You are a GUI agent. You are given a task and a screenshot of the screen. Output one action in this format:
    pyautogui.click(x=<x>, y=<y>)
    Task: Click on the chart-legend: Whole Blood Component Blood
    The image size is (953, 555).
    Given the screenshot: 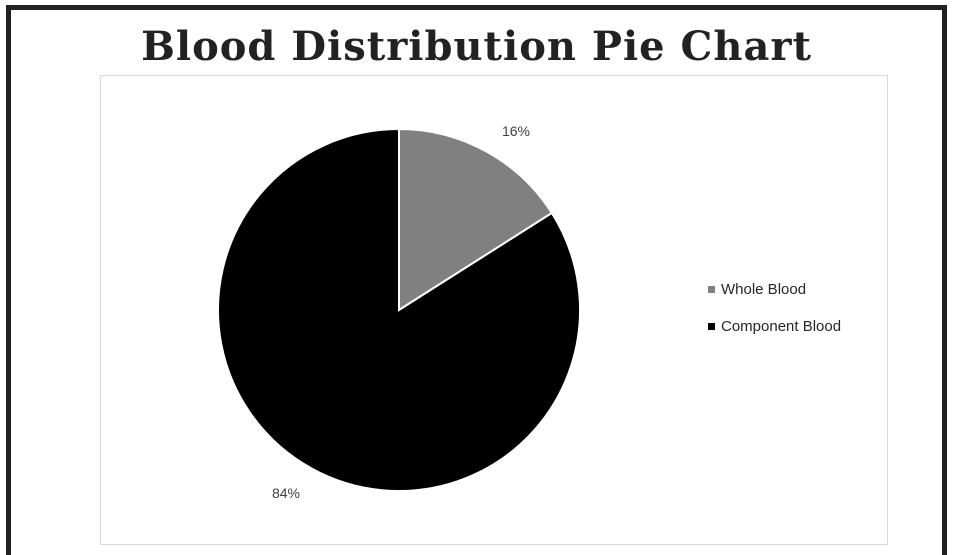 What is the action you would take?
    pyautogui.click(x=774, y=316)
    